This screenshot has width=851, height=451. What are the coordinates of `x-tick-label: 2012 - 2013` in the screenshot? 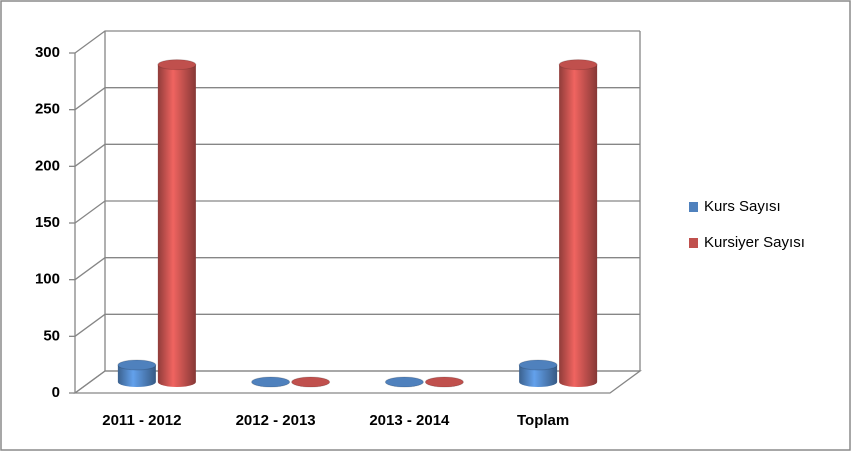 It's located at (276, 420).